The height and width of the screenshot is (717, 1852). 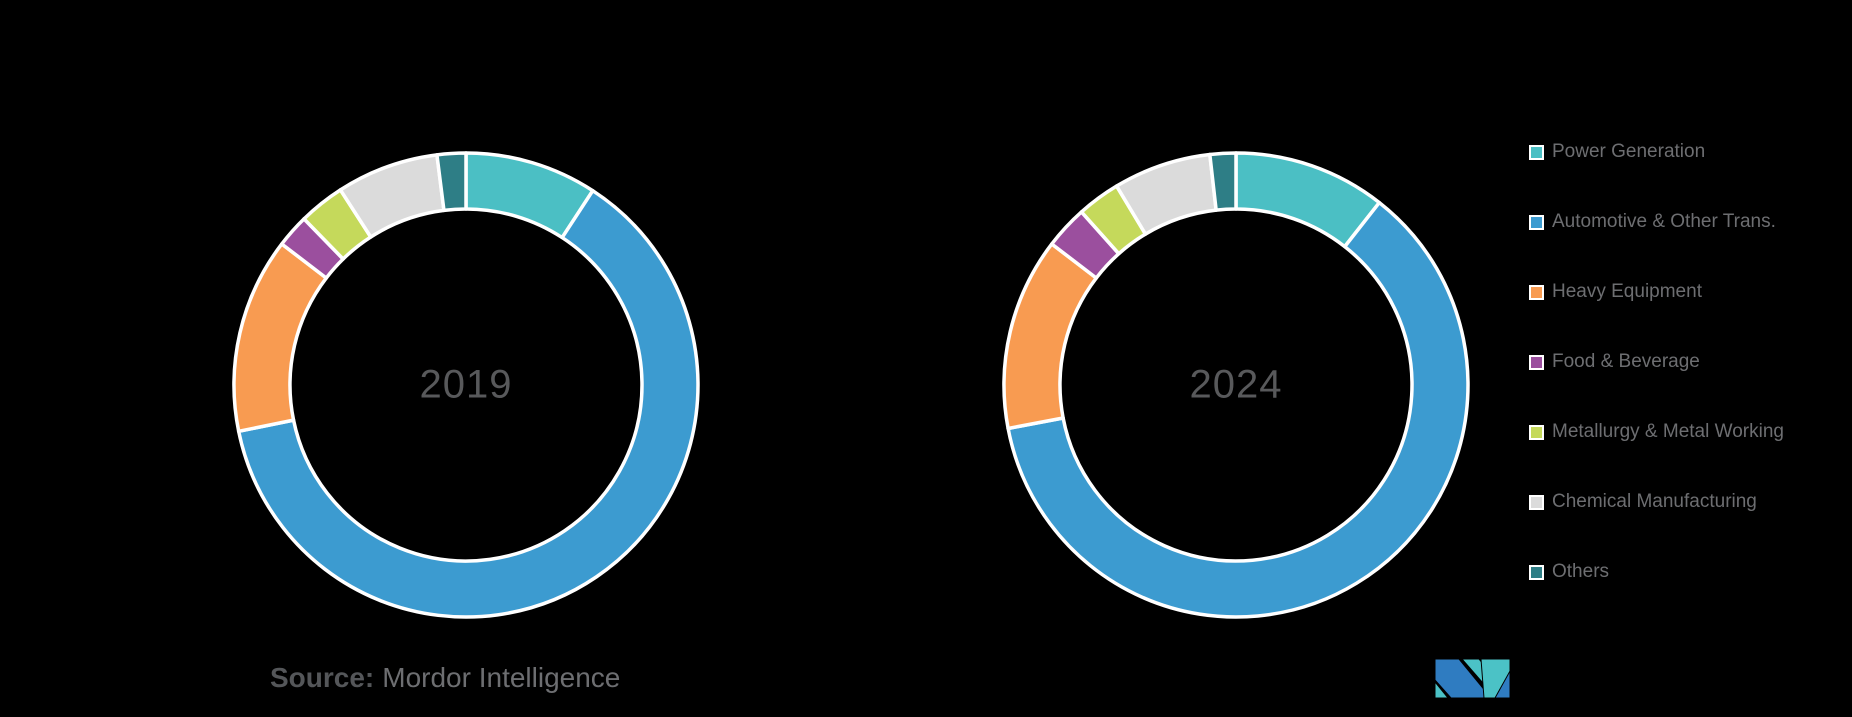 What do you see at coordinates (451, 182) in the screenshot?
I see `slice-2019-others` at bounding box center [451, 182].